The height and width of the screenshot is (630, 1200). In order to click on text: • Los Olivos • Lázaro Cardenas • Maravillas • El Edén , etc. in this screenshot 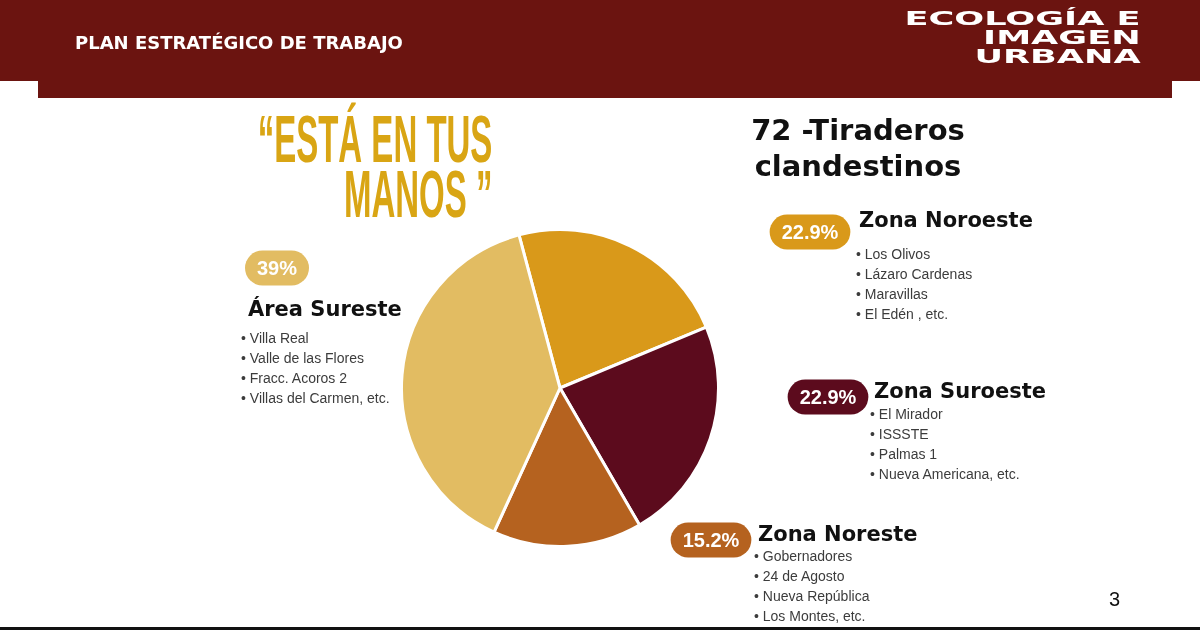, I will do `click(915, 284)`.